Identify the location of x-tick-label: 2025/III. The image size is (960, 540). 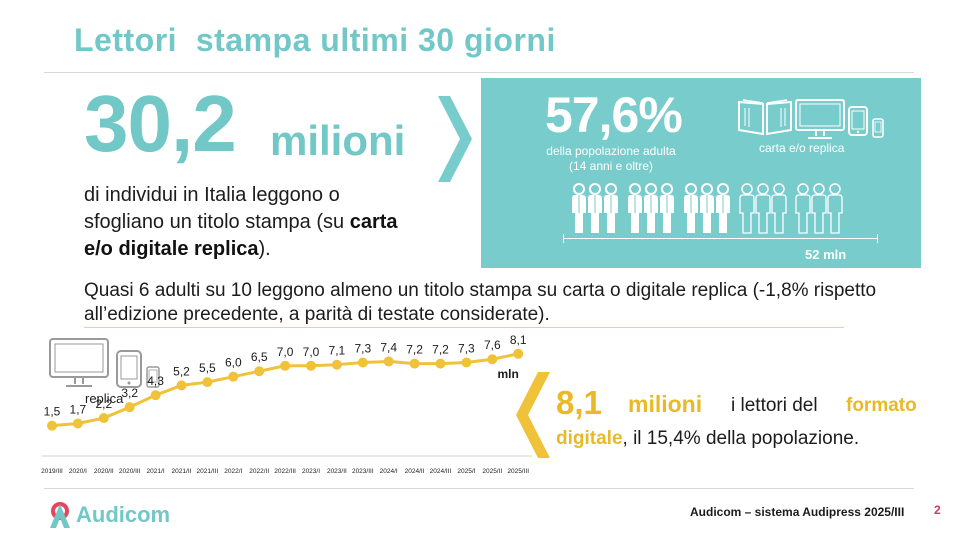
(518, 471).